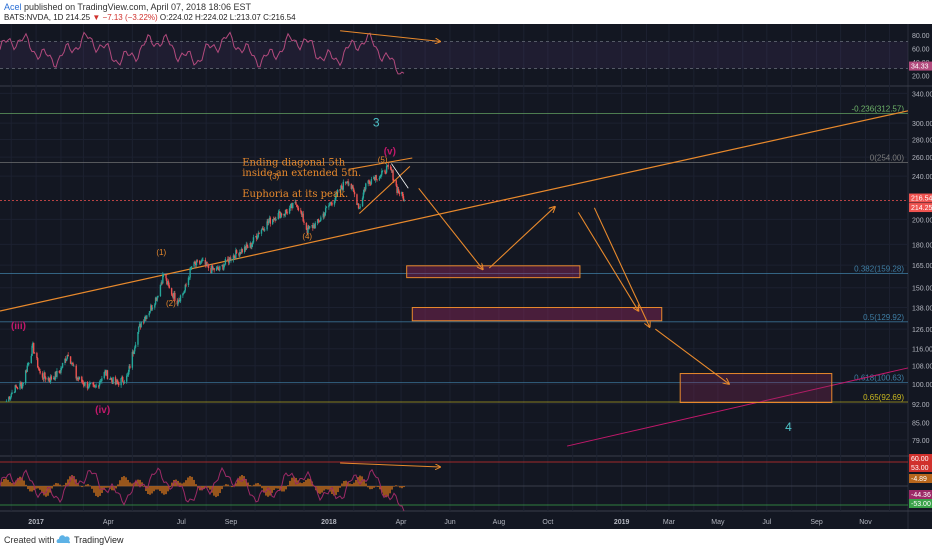 The width and height of the screenshot is (932, 550). What do you see at coordinates (181, 522) in the screenshot?
I see `time-tick-label: Jul` at bounding box center [181, 522].